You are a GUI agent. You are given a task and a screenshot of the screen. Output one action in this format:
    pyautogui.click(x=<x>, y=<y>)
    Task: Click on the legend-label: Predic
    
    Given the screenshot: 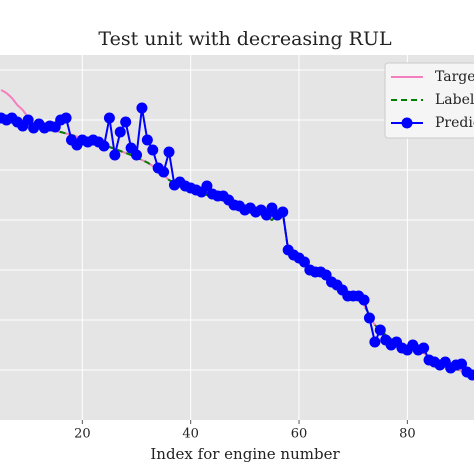 What is the action you would take?
    pyautogui.click(x=454, y=123)
    